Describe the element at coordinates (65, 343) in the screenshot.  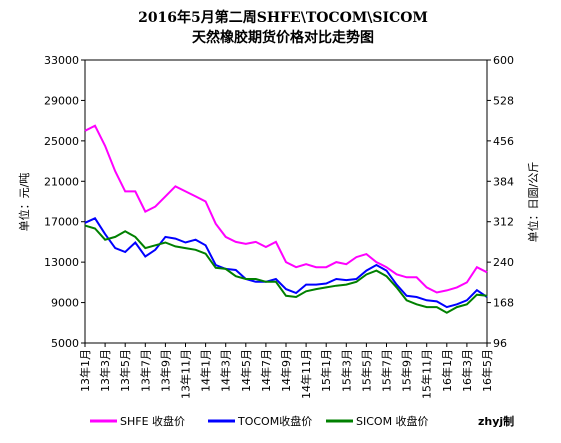
I see `y-tick-label: 5000` at that location.